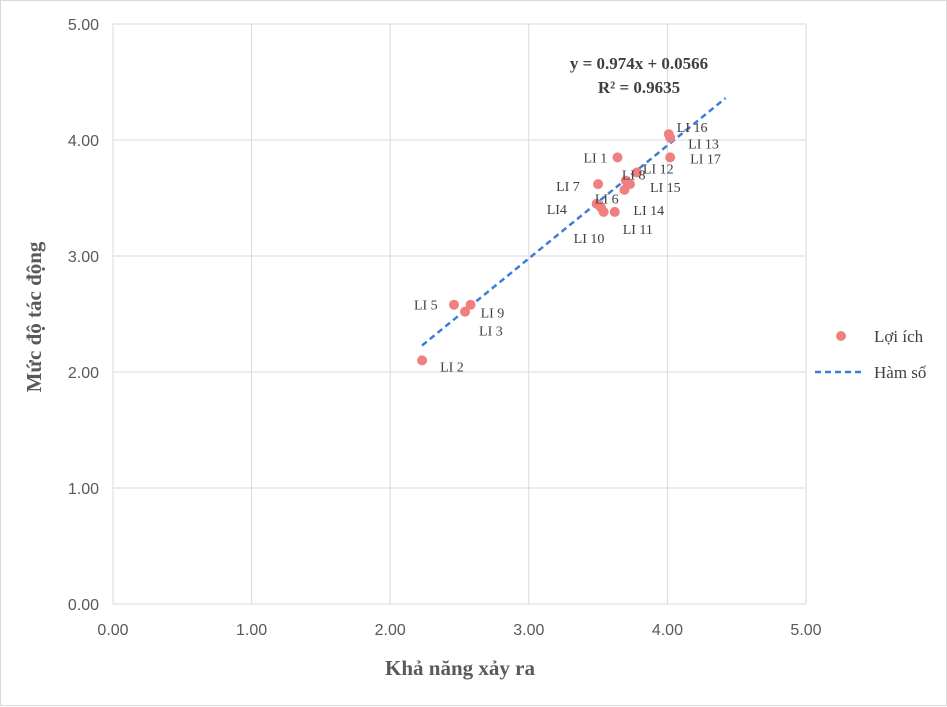 Image resolution: width=947 pixels, height=707 pixels. What do you see at coordinates (557, 210) in the screenshot?
I see `data-point-label: LI4` at bounding box center [557, 210].